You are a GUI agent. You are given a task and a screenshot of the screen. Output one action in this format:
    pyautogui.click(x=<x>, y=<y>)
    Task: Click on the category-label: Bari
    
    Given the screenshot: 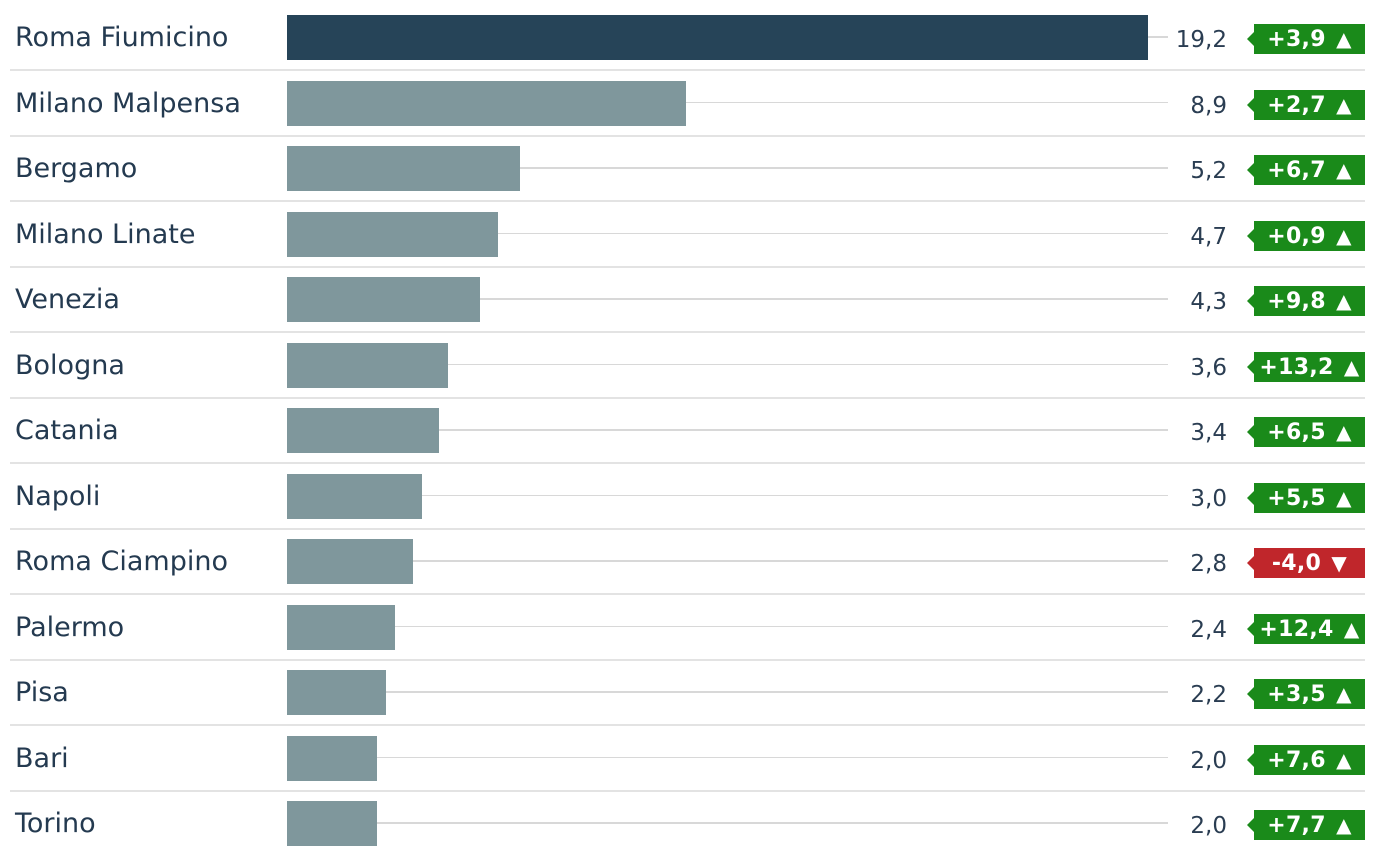 What is the action you would take?
    pyautogui.click(x=42, y=758)
    